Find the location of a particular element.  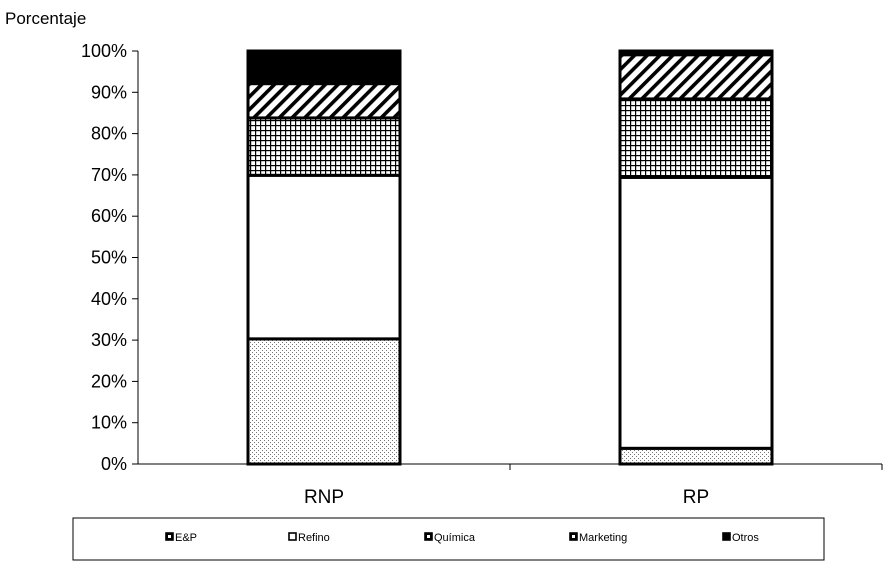

y-tick-label: 40% is located at coordinates (109, 299).